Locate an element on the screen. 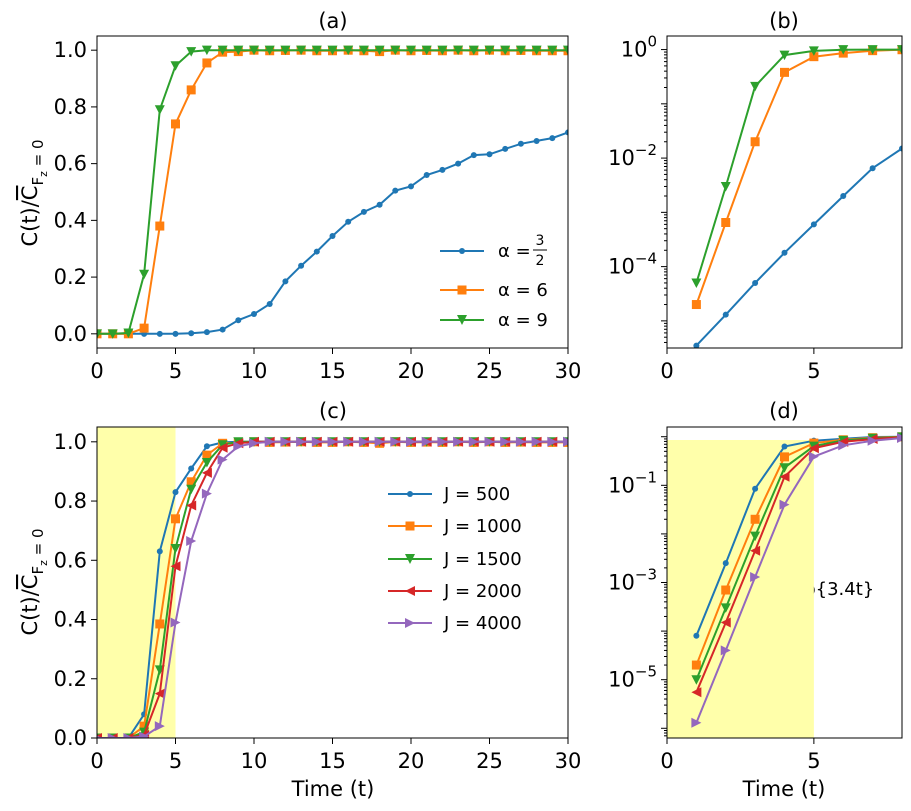 This screenshot has height=811, width=911. legend-a-item-1: α = 6 is located at coordinates (494, 290).